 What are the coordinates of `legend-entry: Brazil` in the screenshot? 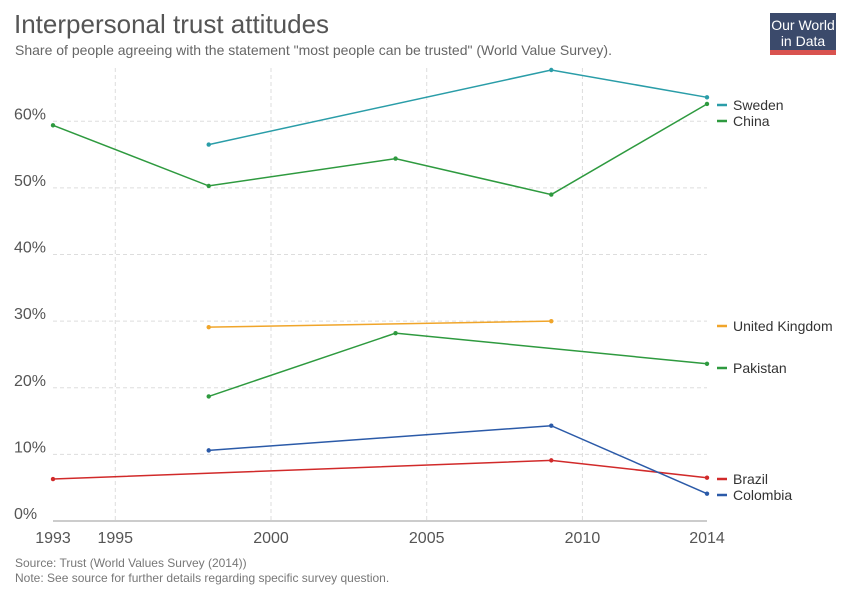 It's located at (742, 479).